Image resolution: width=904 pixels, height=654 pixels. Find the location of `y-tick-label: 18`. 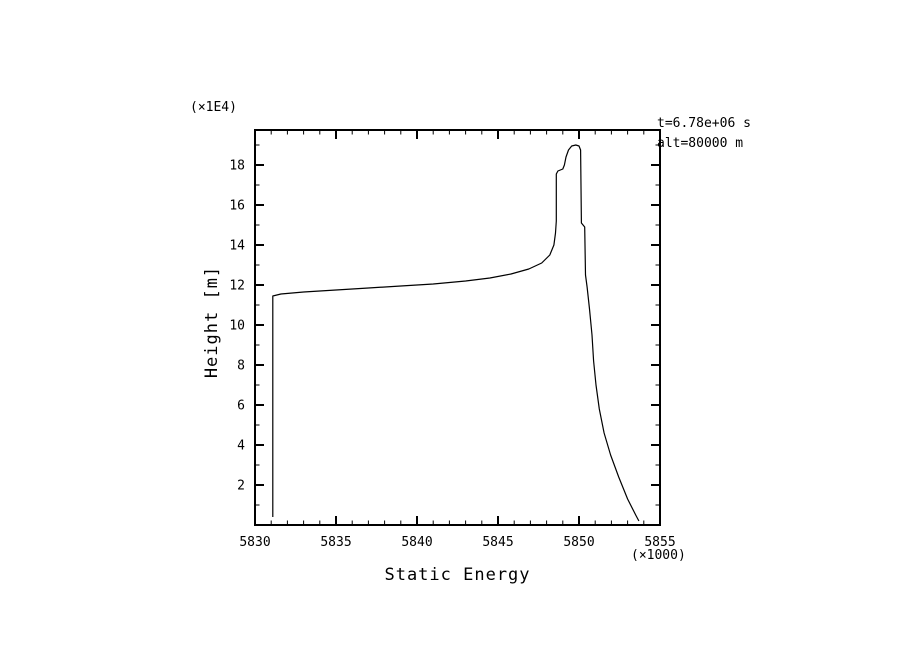

y-tick-label: 18 is located at coordinates (237, 166).